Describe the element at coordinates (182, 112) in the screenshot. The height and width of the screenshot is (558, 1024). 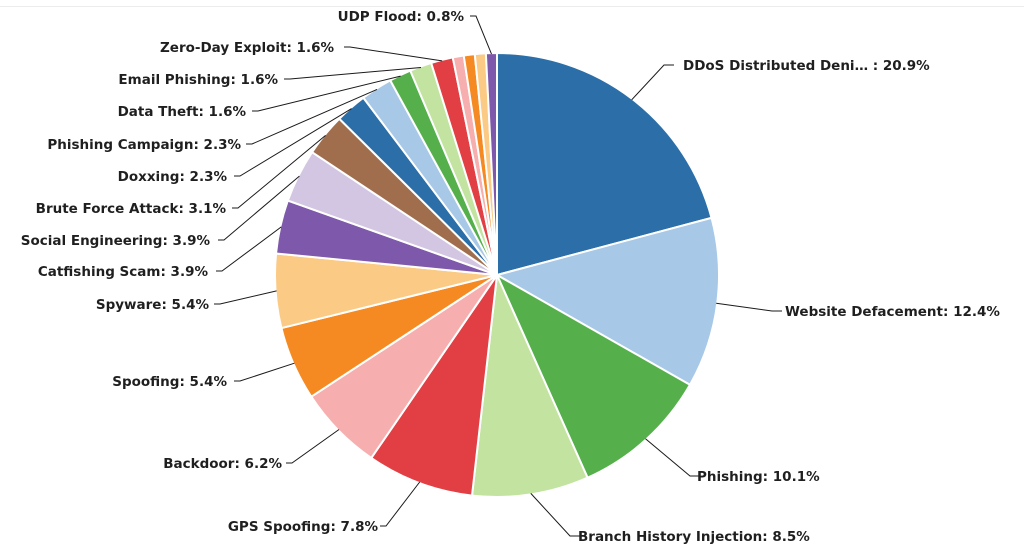
I see `slice-label: Data Theft: 1.6%` at that location.